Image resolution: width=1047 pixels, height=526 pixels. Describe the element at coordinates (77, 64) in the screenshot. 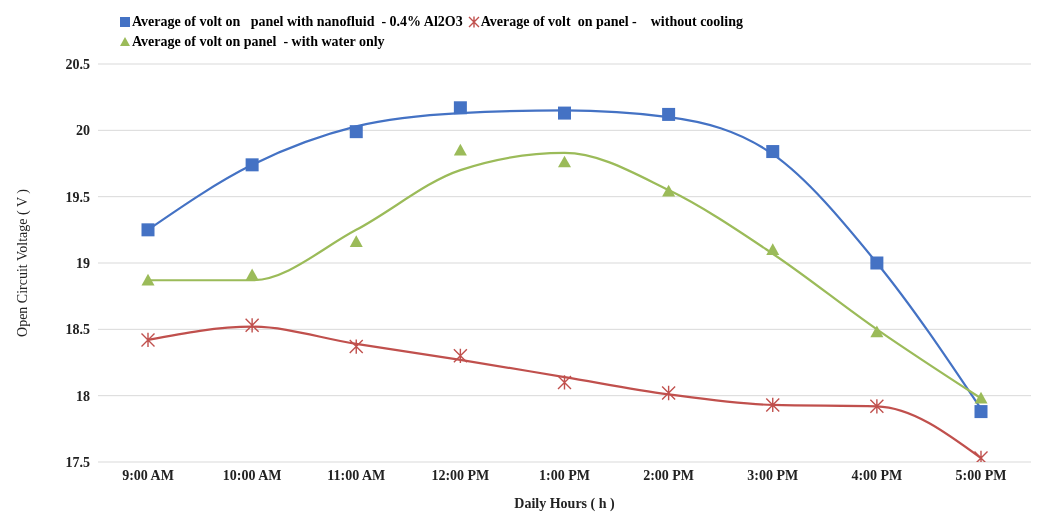

I see `y-tick-label: 20.5` at that location.